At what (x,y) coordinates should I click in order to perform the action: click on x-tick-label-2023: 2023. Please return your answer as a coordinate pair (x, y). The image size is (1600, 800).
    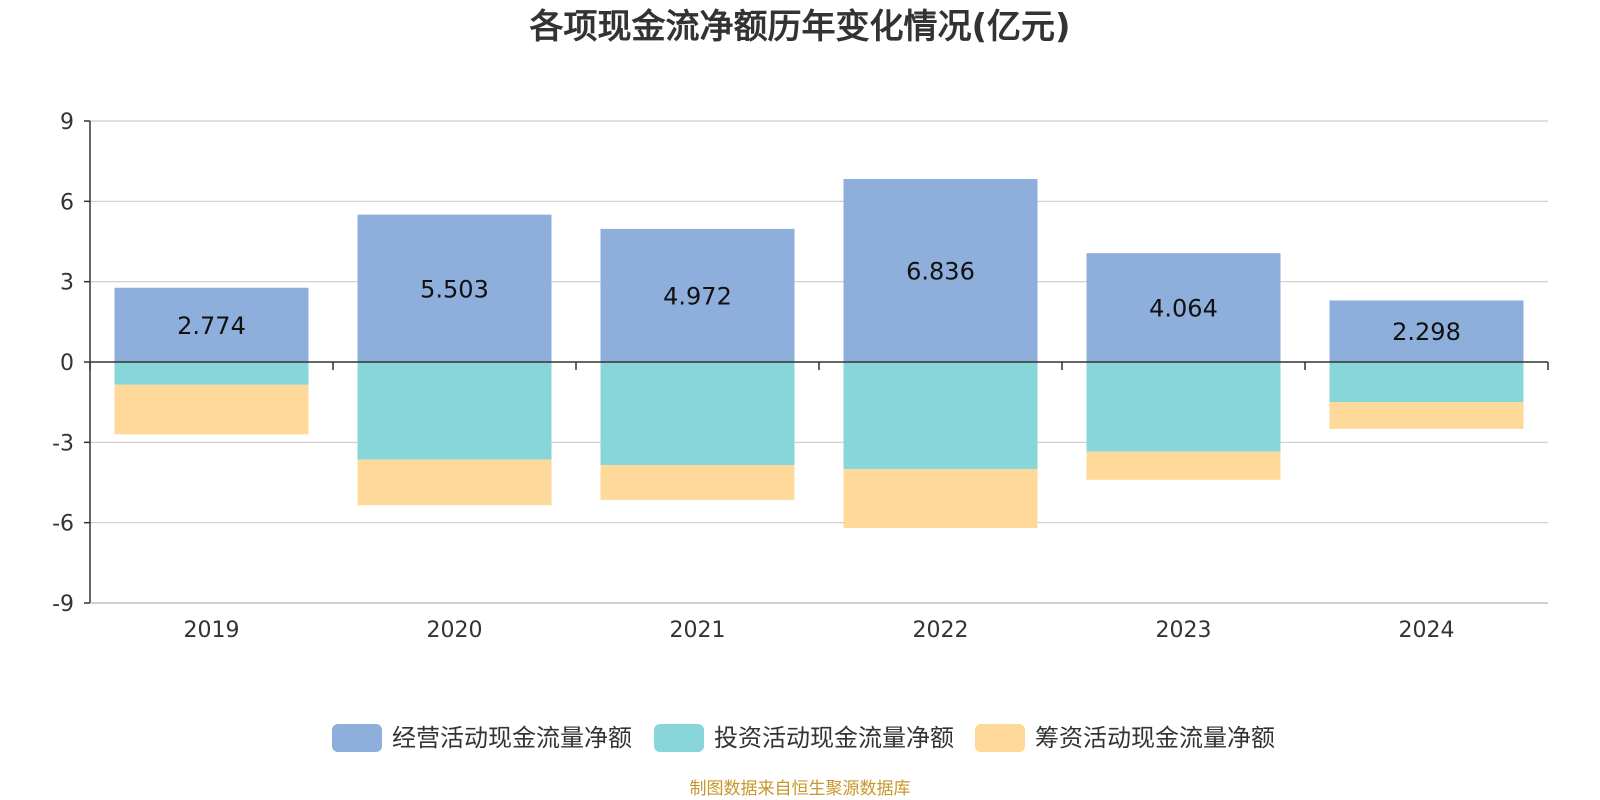
    Looking at the image, I should click on (1184, 630).